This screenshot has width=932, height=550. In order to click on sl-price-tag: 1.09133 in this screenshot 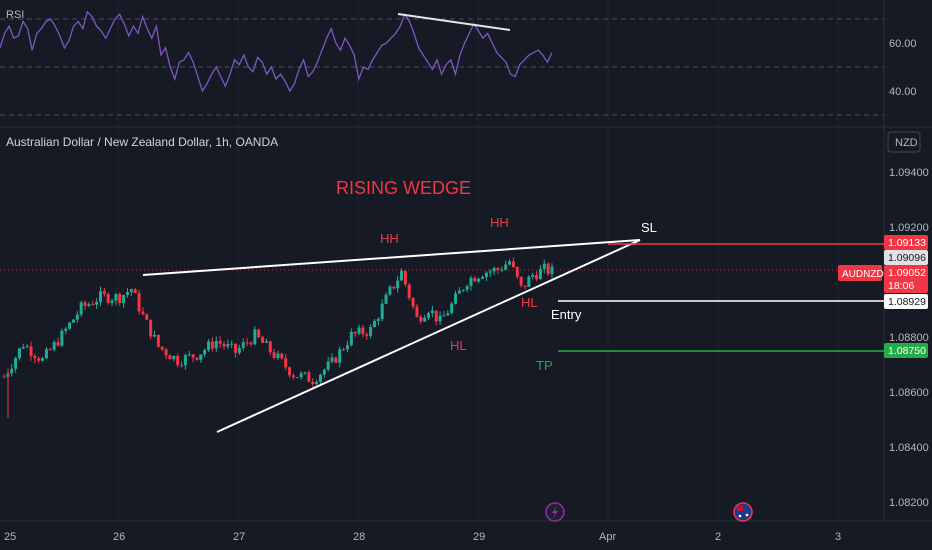, I will do `click(906, 242)`.